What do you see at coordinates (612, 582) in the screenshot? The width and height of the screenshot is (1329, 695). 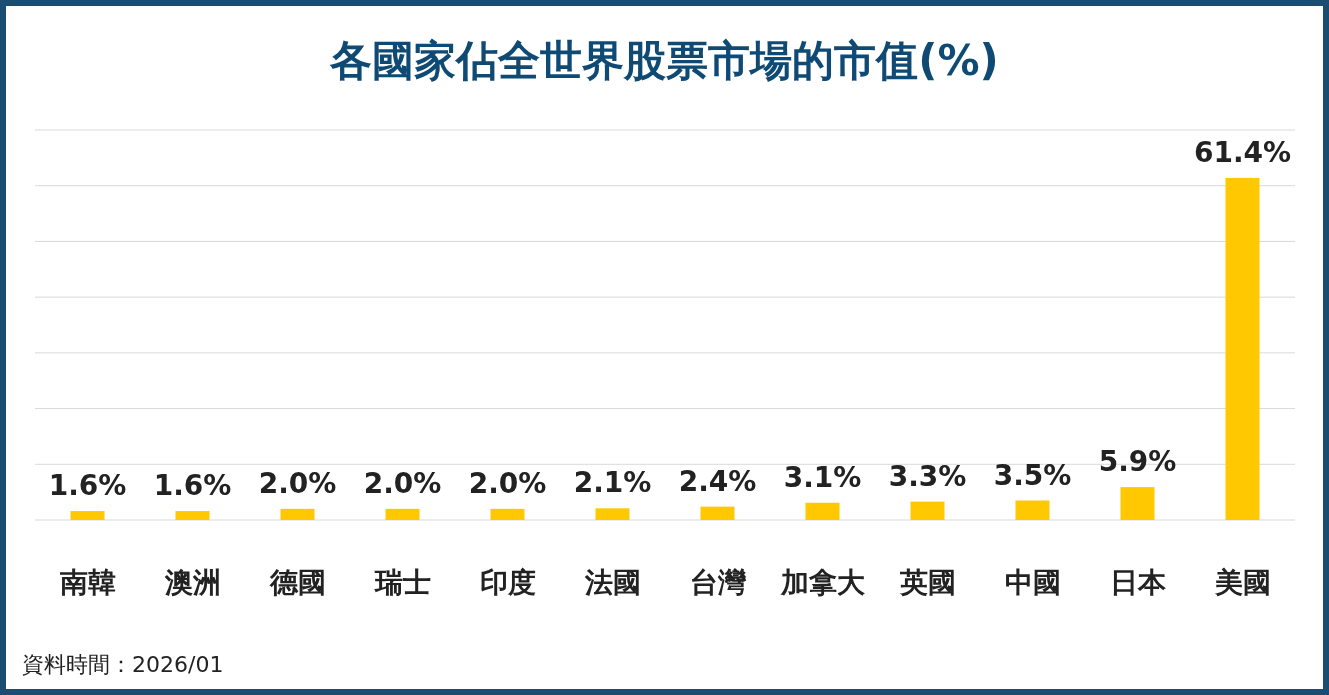 I see `x-tick-label: 法國` at bounding box center [612, 582].